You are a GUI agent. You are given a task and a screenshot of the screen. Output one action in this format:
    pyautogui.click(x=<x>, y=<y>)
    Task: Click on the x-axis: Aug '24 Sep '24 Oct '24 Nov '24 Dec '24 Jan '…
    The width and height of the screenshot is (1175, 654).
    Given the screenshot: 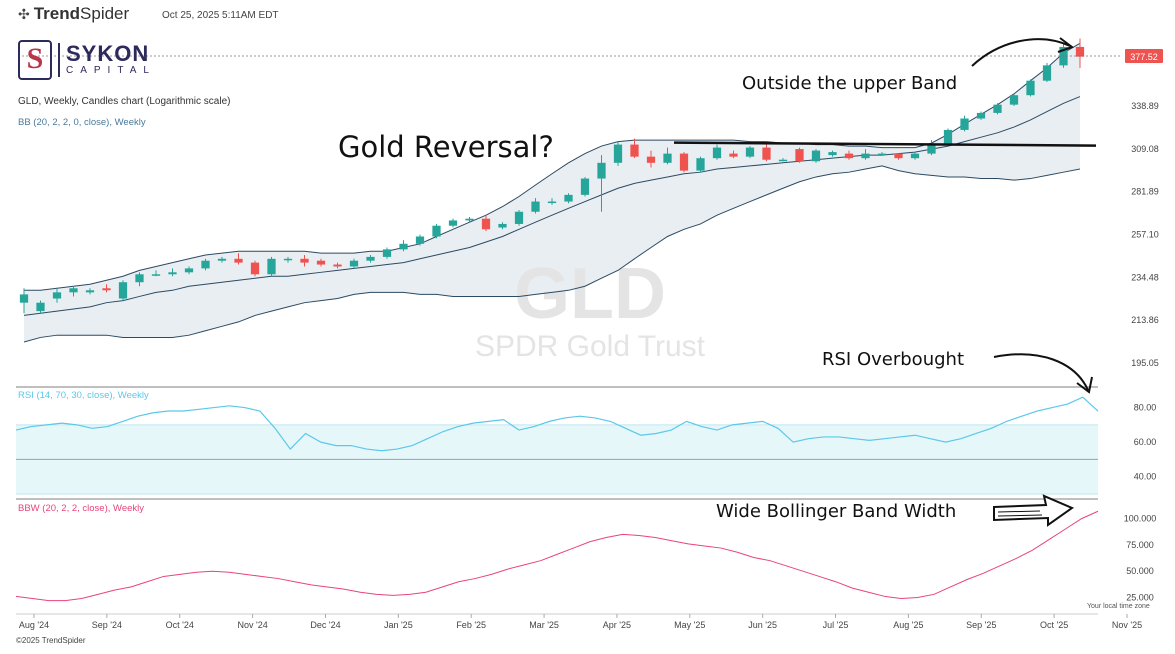 What is the action you would take?
    pyautogui.click(x=579, y=621)
    